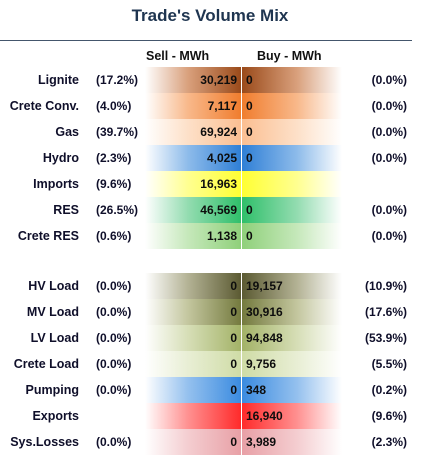  What do you see at coordinates (241, 158) in the screenshot?
I see `center-divider-generation` at bounding box center [241, 158].